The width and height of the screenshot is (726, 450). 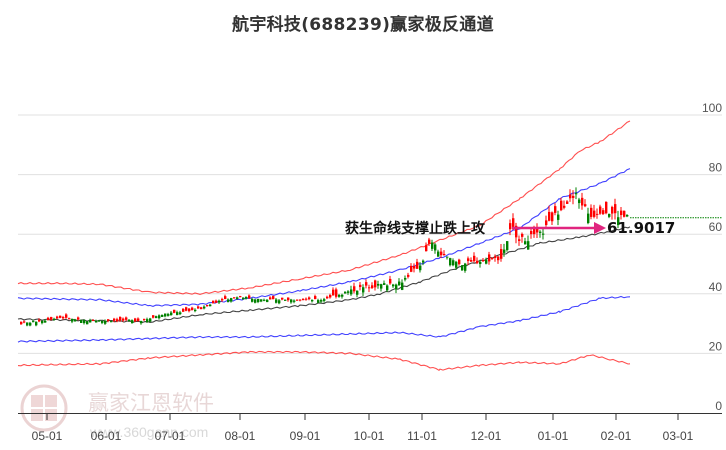 What do you see at coordinates (600, 228) in the screenshot?
I see `arrow-head-icon` at bounding box center [600, 228].